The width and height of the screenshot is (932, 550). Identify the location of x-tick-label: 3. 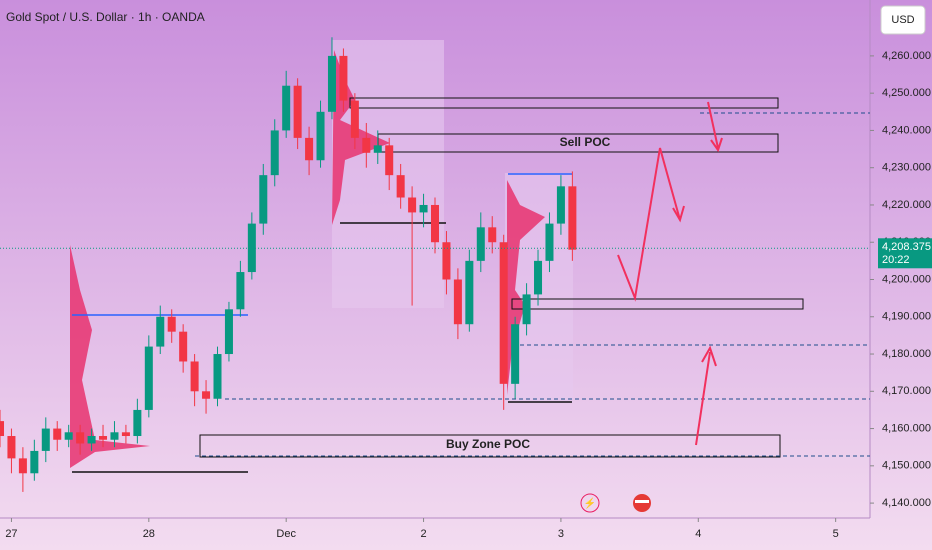
(561, 534).